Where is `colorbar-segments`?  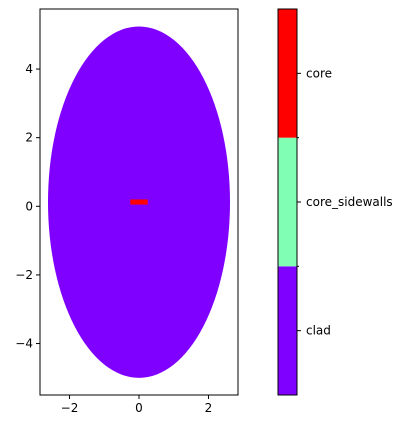 colorbar-segments is located at coordinates (287, 202).